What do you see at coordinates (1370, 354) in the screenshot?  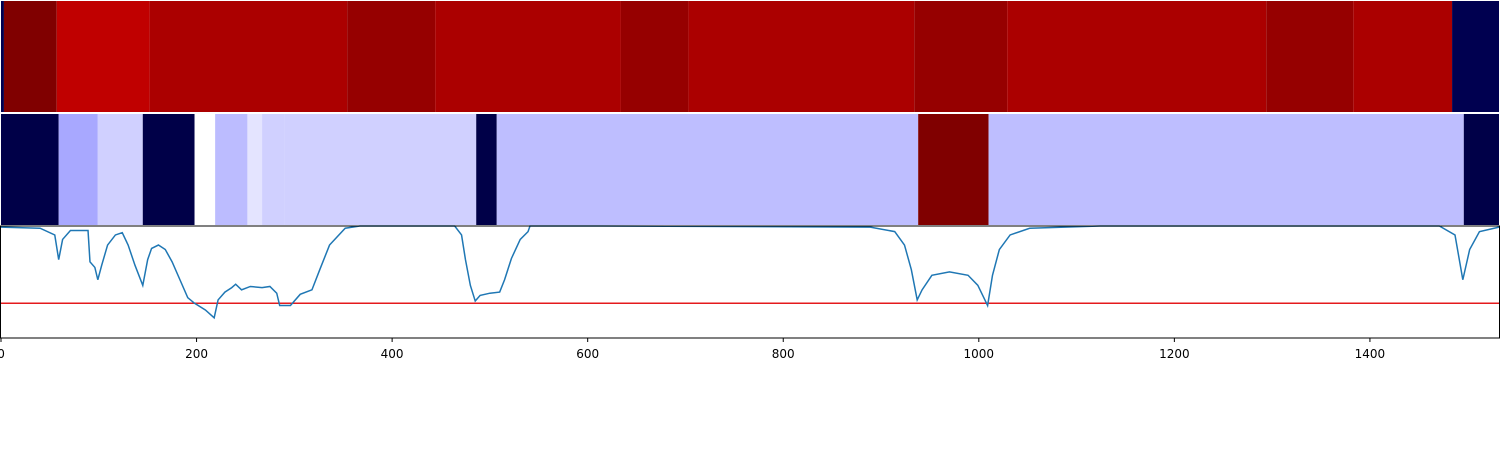 I see `x-tick-label: 1400` at bounding box center [1370, 354].